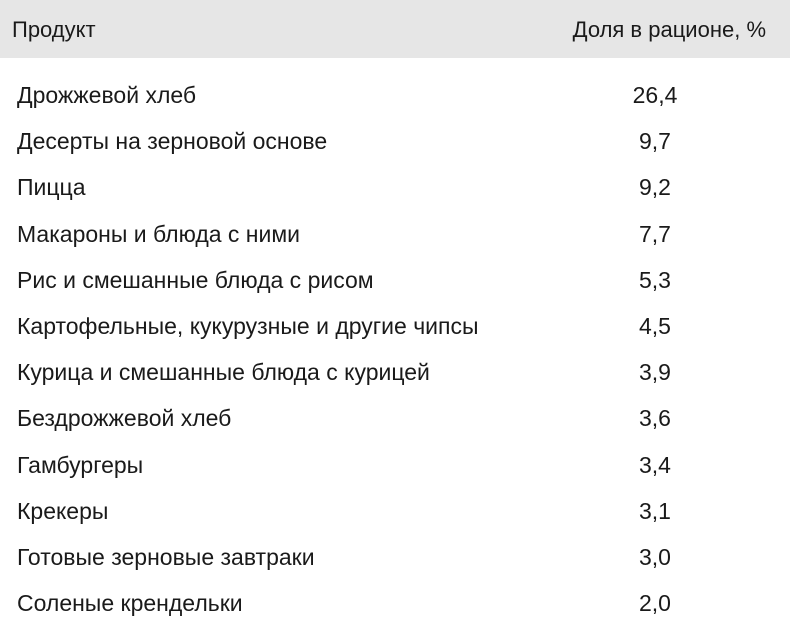  What do you see at coordinates (655, 372) in the screenshot?
I see `share-value: 3,9` at bounding box center [655, 372].